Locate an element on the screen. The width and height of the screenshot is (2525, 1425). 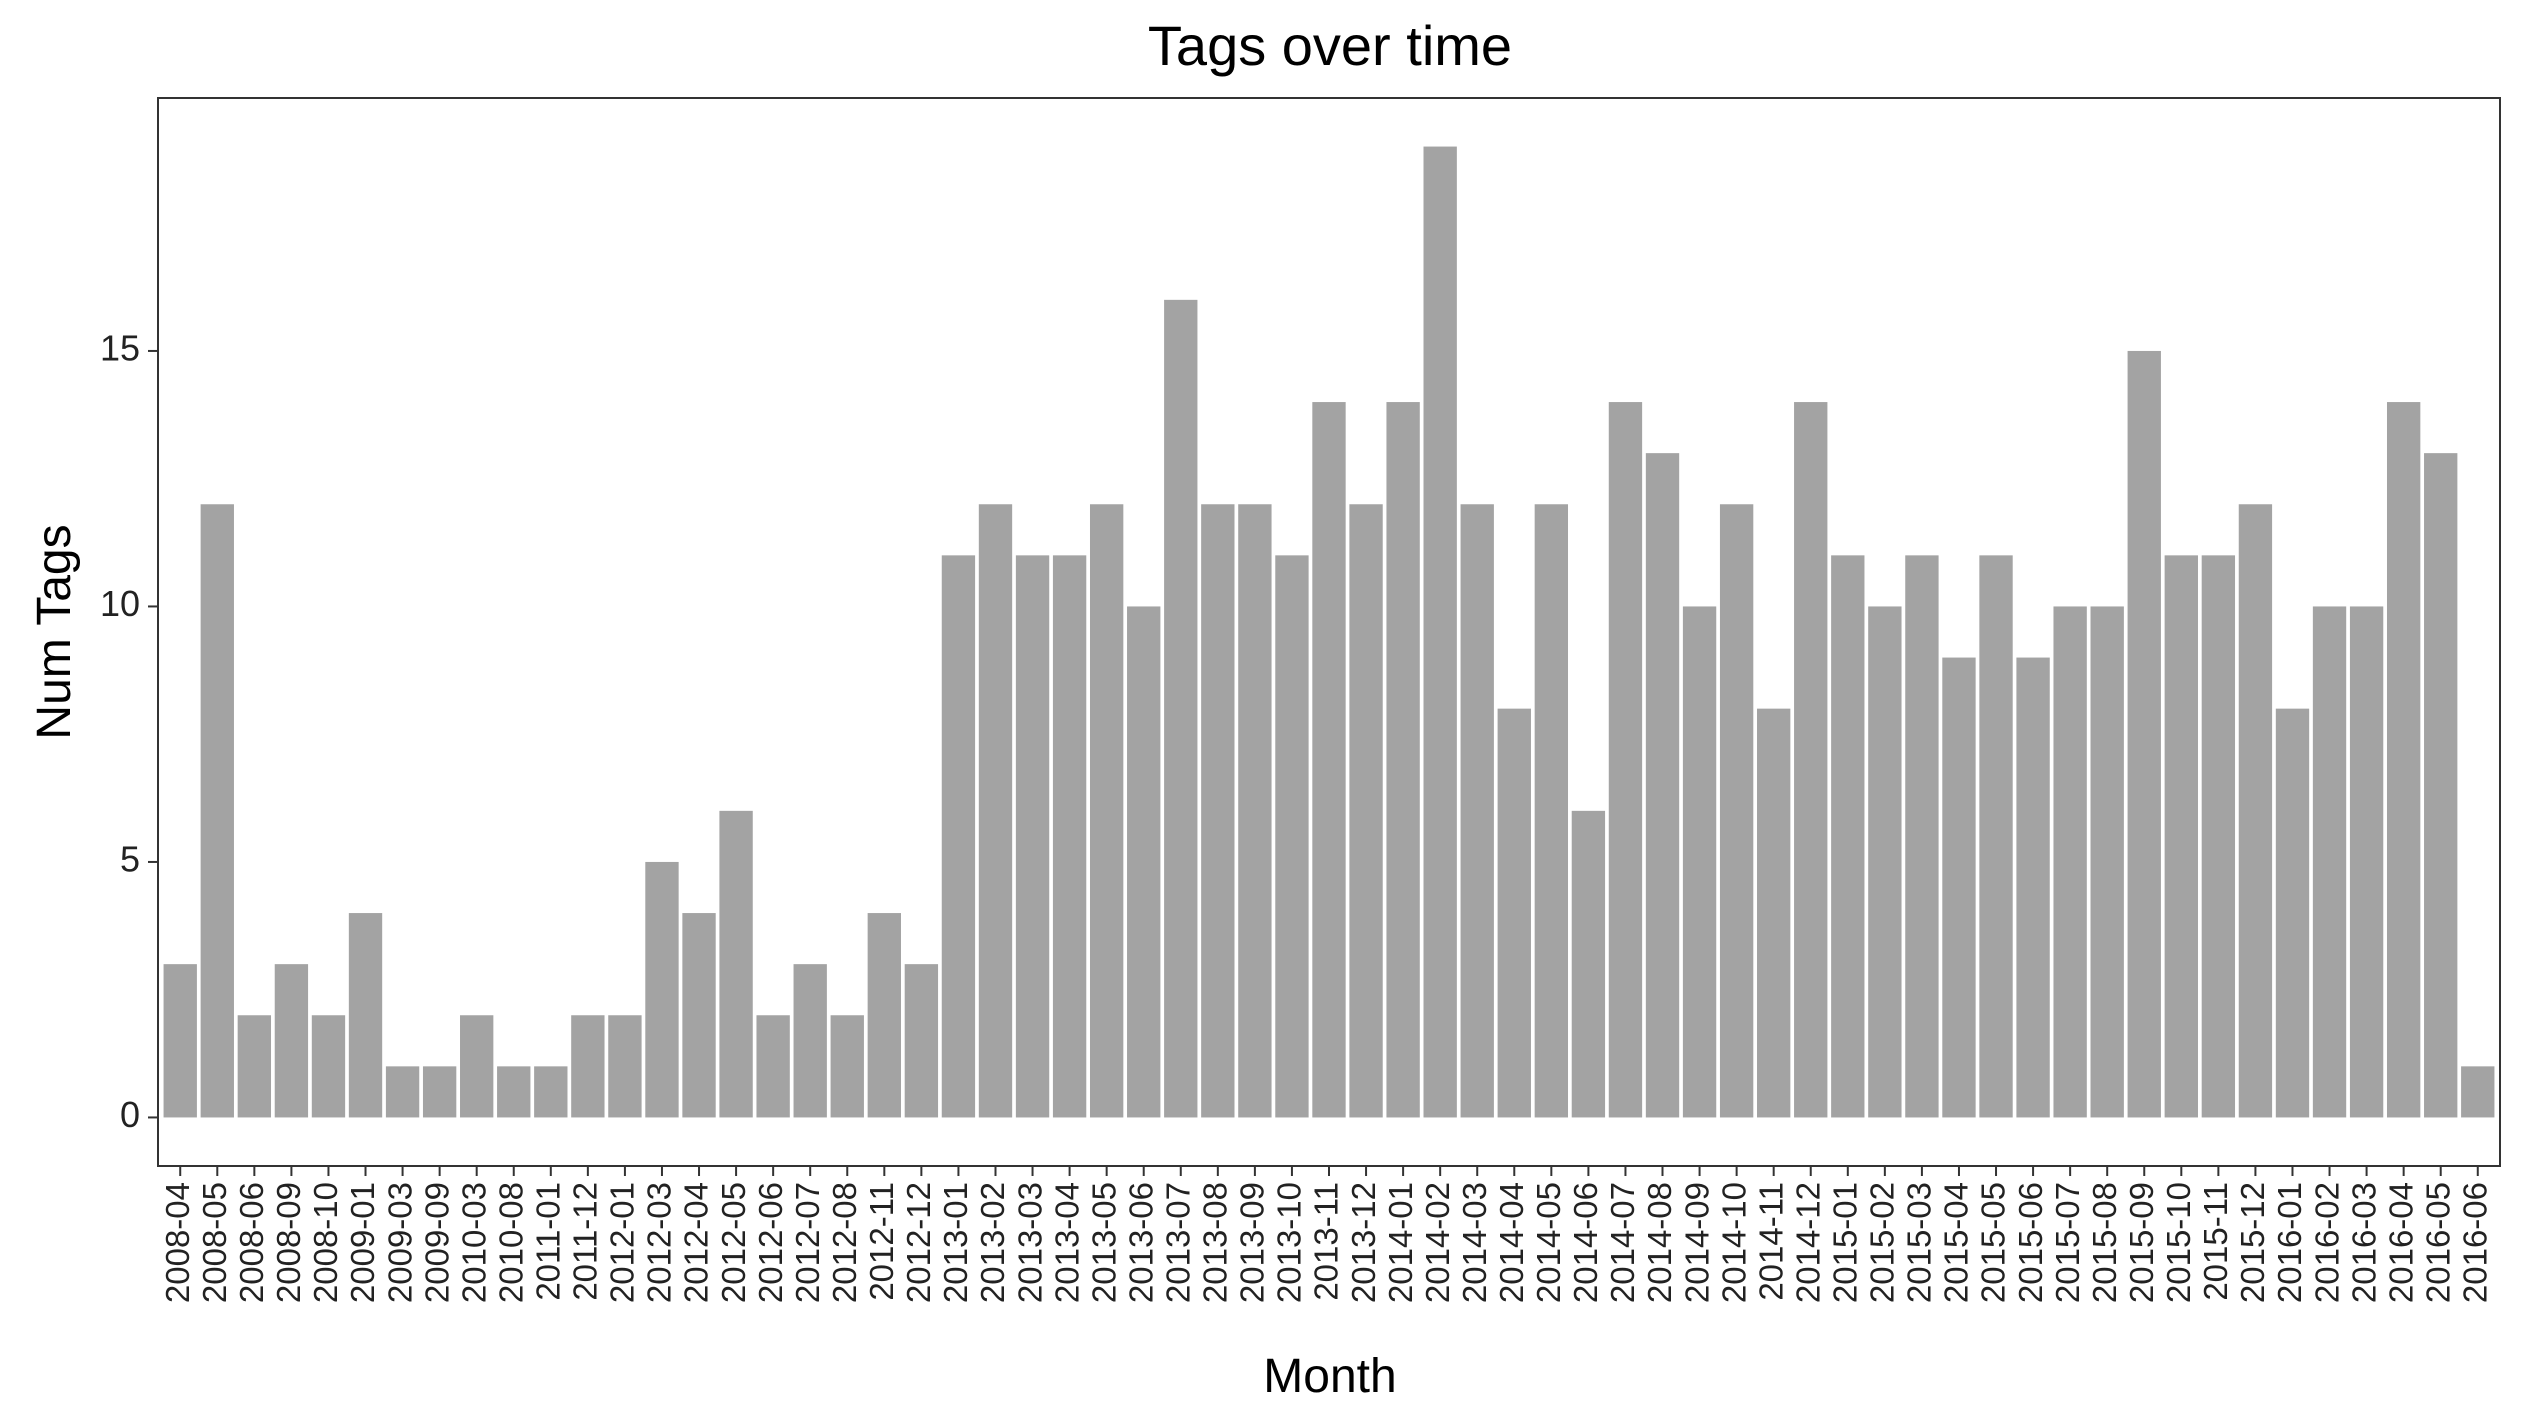
x-tick-label: 2014-08 is located at coordinates (1659, 1242).